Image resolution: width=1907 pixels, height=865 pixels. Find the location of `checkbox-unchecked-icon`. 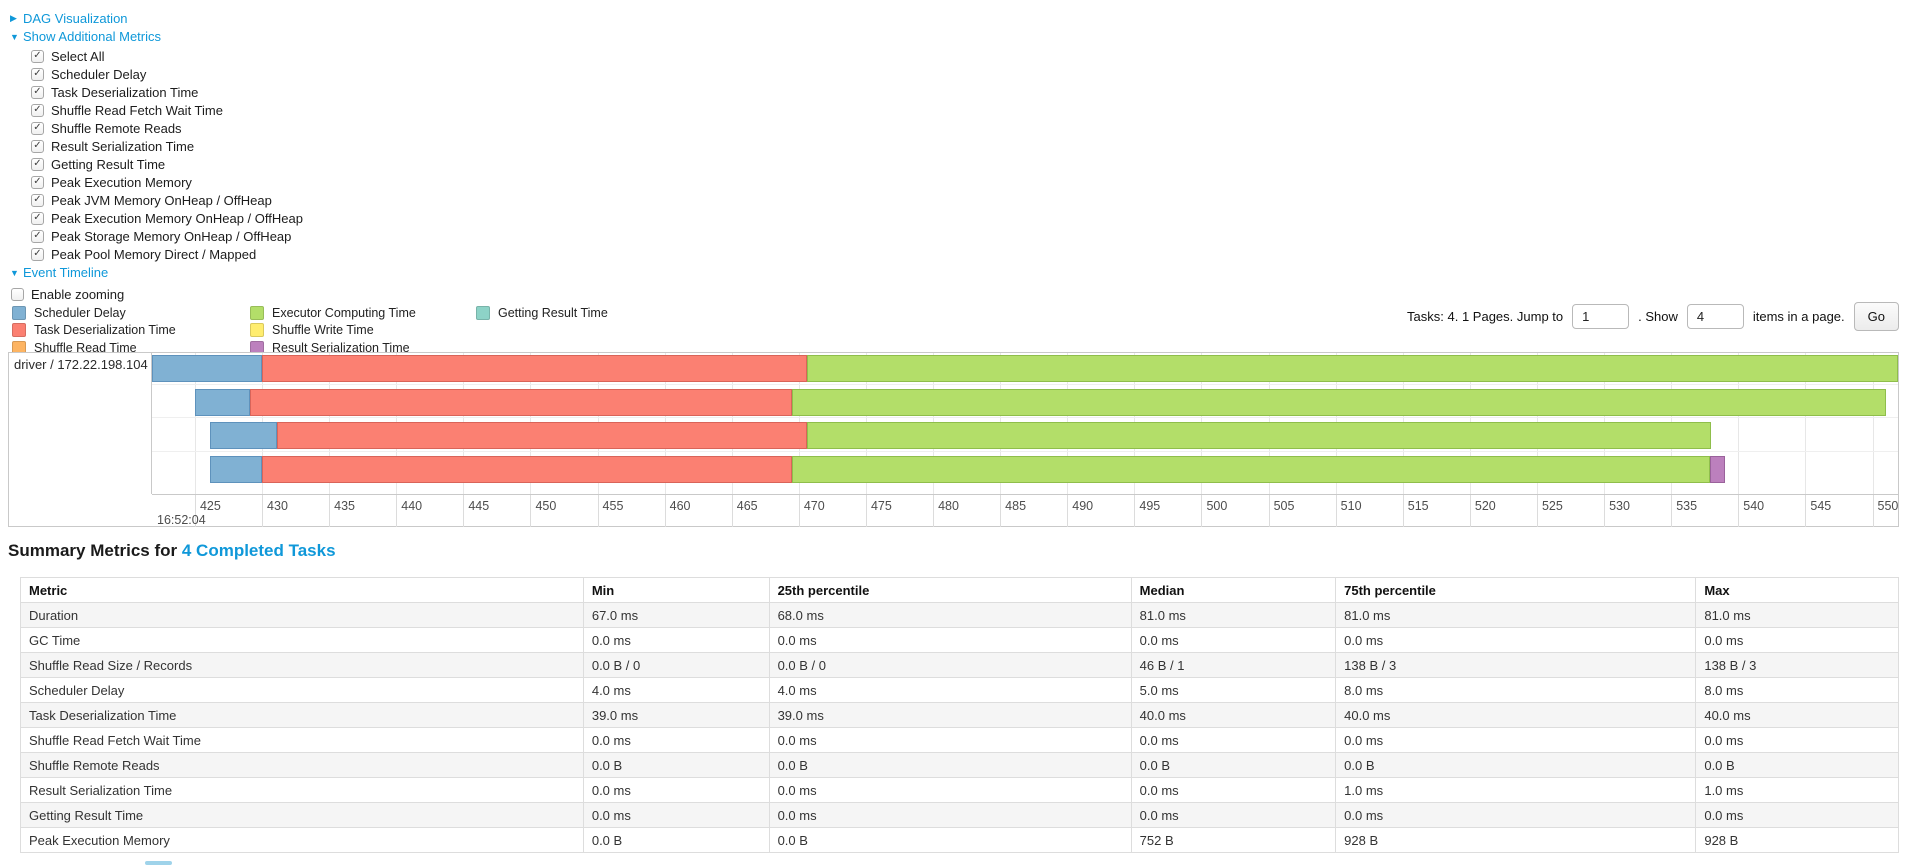

checkbox-unchecked-icon is located at coordinates (17, 294).